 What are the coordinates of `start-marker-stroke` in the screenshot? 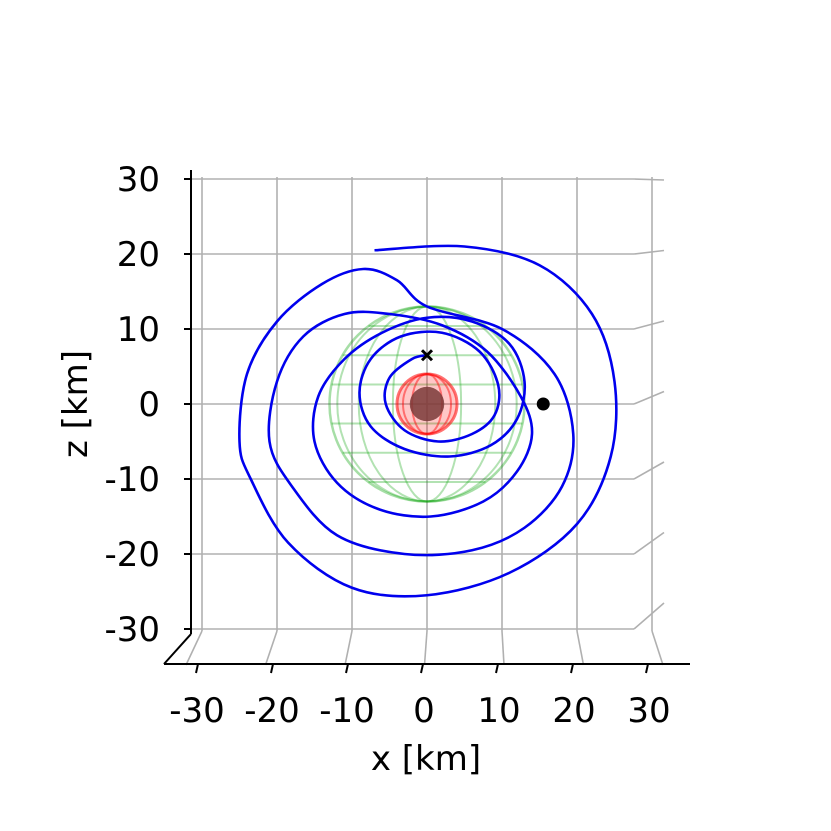 It's located at (427, 355).